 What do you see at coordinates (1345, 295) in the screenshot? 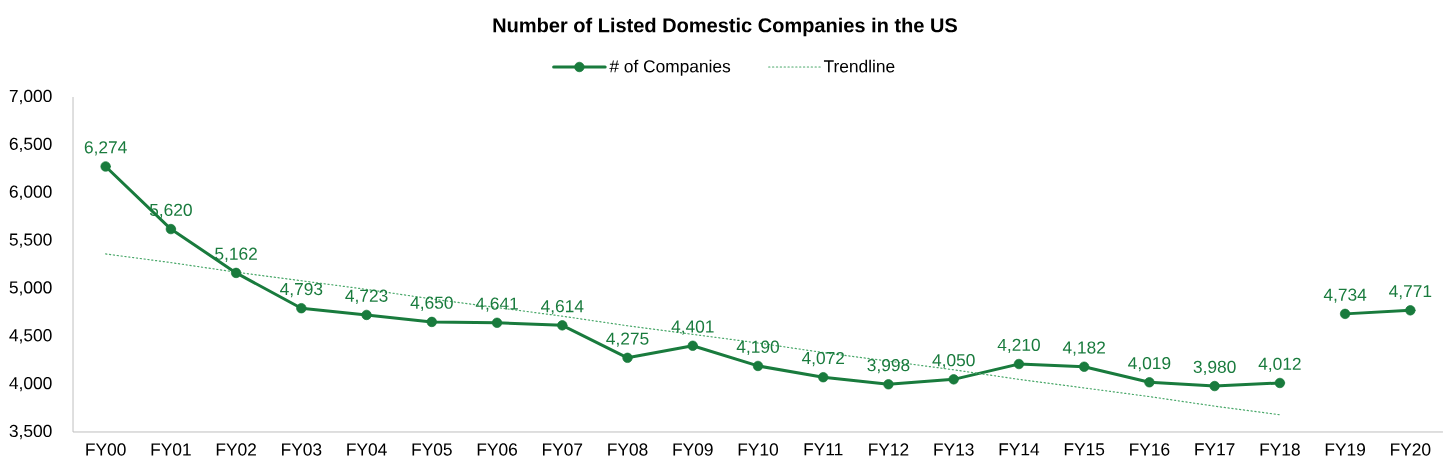
I see `data-label: 4,734` at bounding box center [1345, 295].